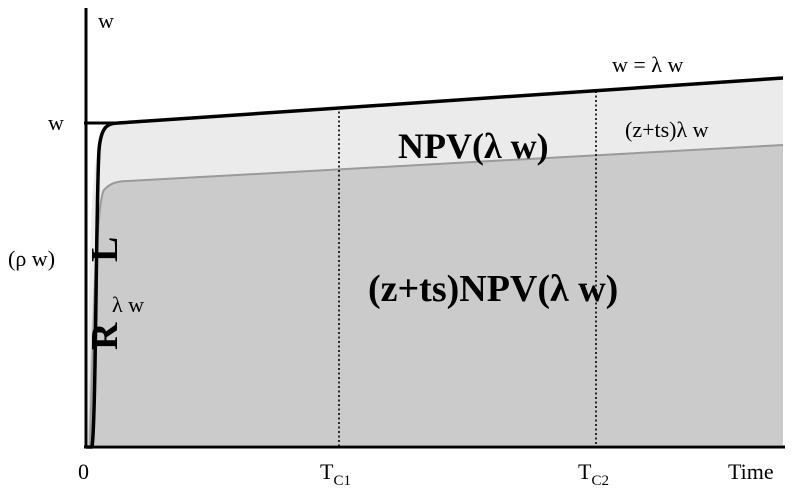 Image resolution: width=799 pixels, height=495 pixels. I want to click on y-axis-label: w, so click(106, 20).